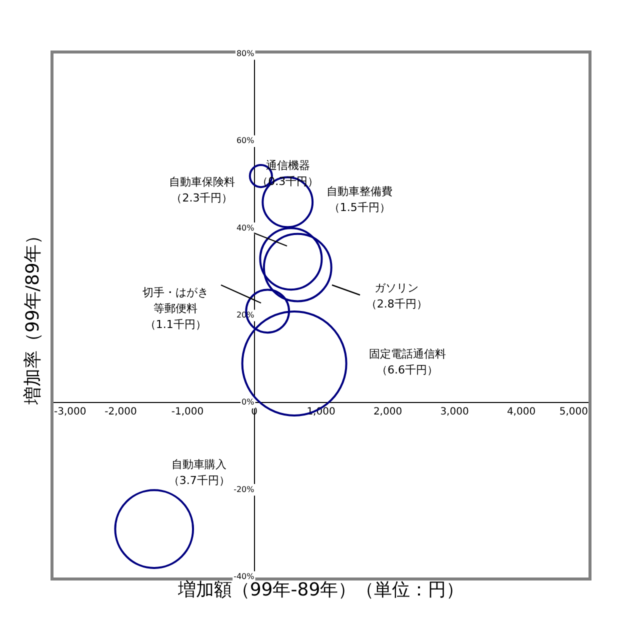 The height and width of the screenshot is (631, 642). Describe the element at coordinates (201, 190) in the screenshot. I see `annotation: 自動車保険料（2.3千円）` at that location.